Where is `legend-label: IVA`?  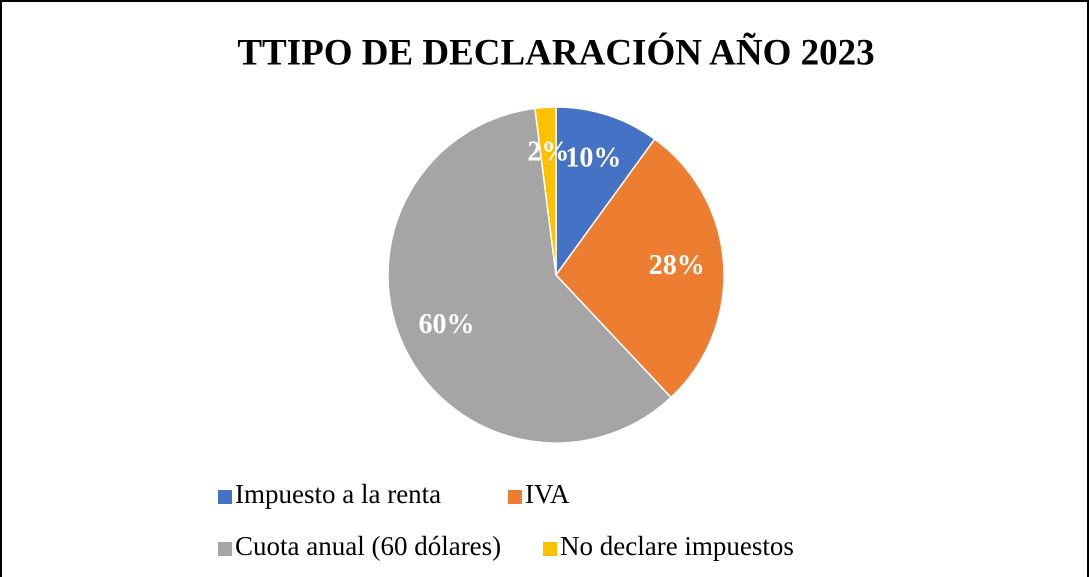 legend-label: IVA is located at coordinates (547, 494).